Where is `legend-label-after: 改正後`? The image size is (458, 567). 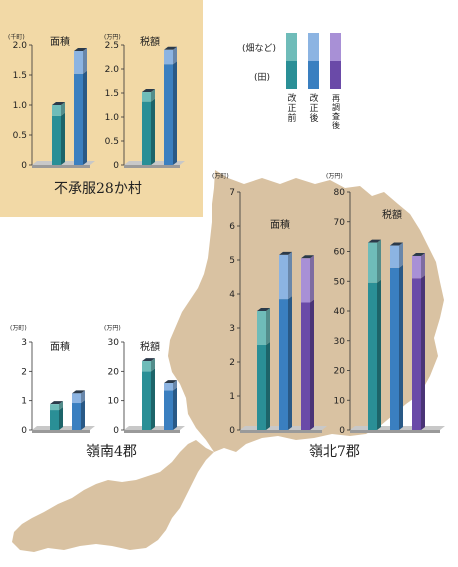
legend-label-after: 改正後 is located at coordinates (314, 109).